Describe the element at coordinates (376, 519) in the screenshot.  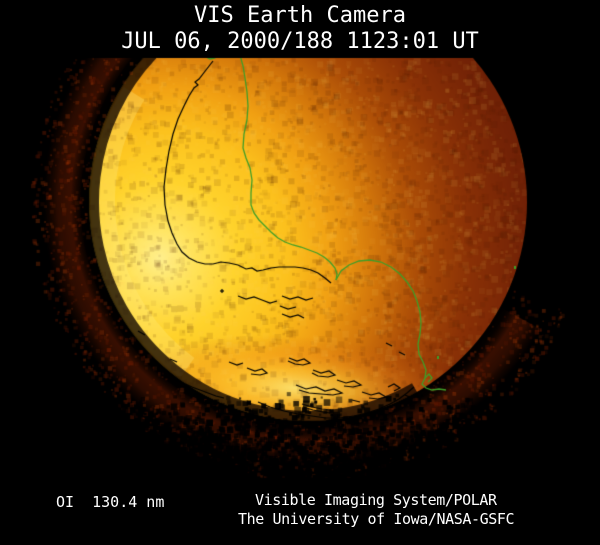
I see `institution-credit: The University of Iowa/NASA-GSFC` at that location.